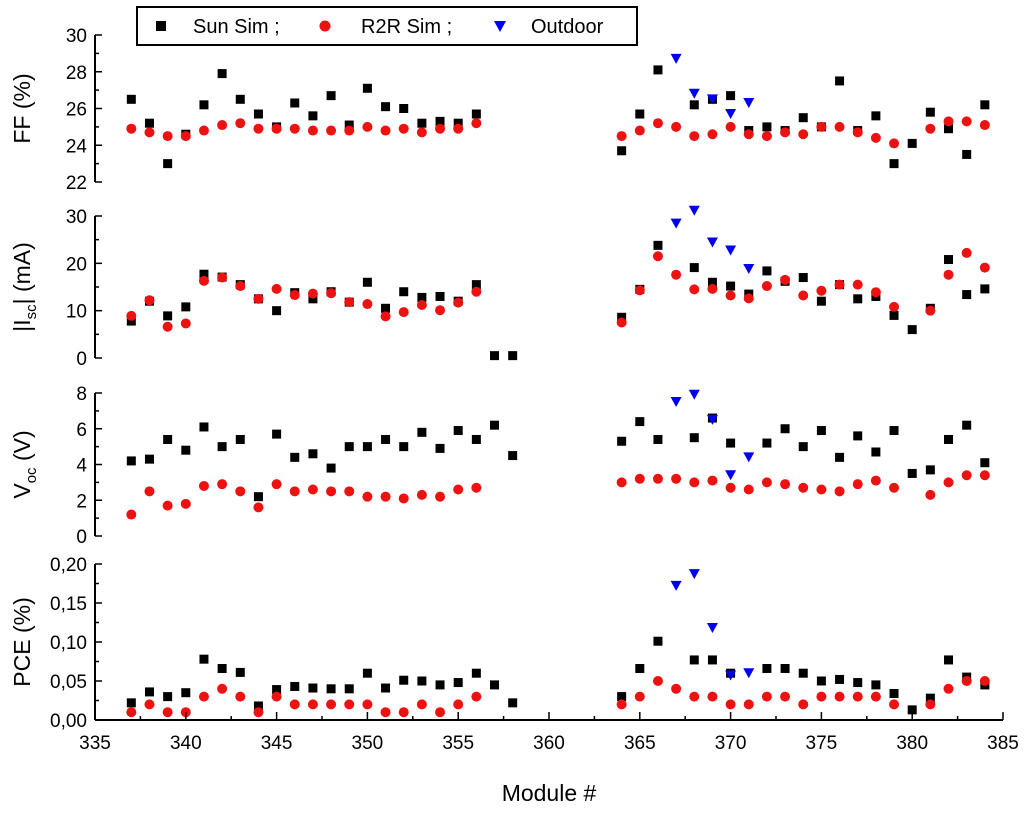 The image size is (1024, 813). I want to click on y-tick-label-ff: 28, so click(76, 73).